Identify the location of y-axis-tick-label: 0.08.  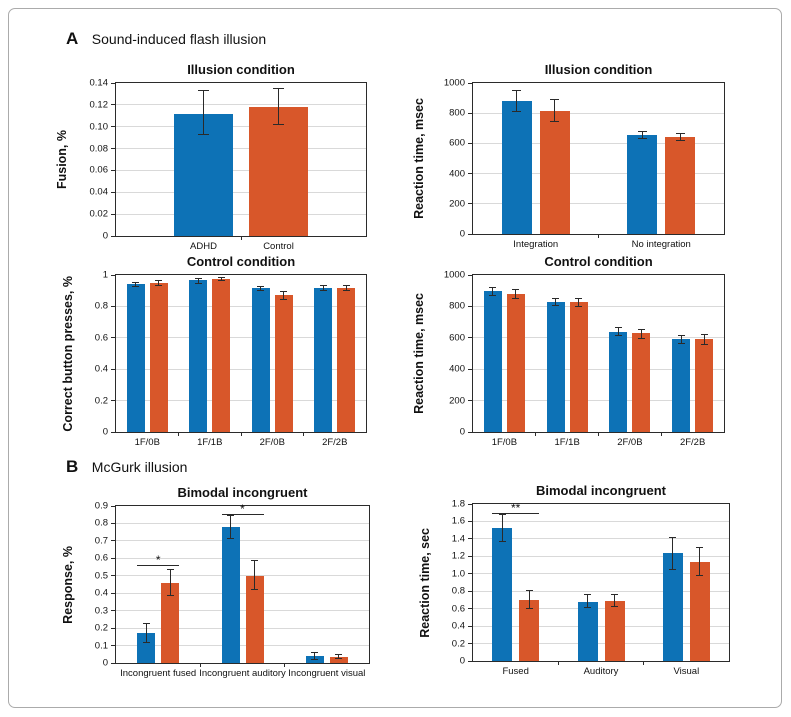
(99, 149).